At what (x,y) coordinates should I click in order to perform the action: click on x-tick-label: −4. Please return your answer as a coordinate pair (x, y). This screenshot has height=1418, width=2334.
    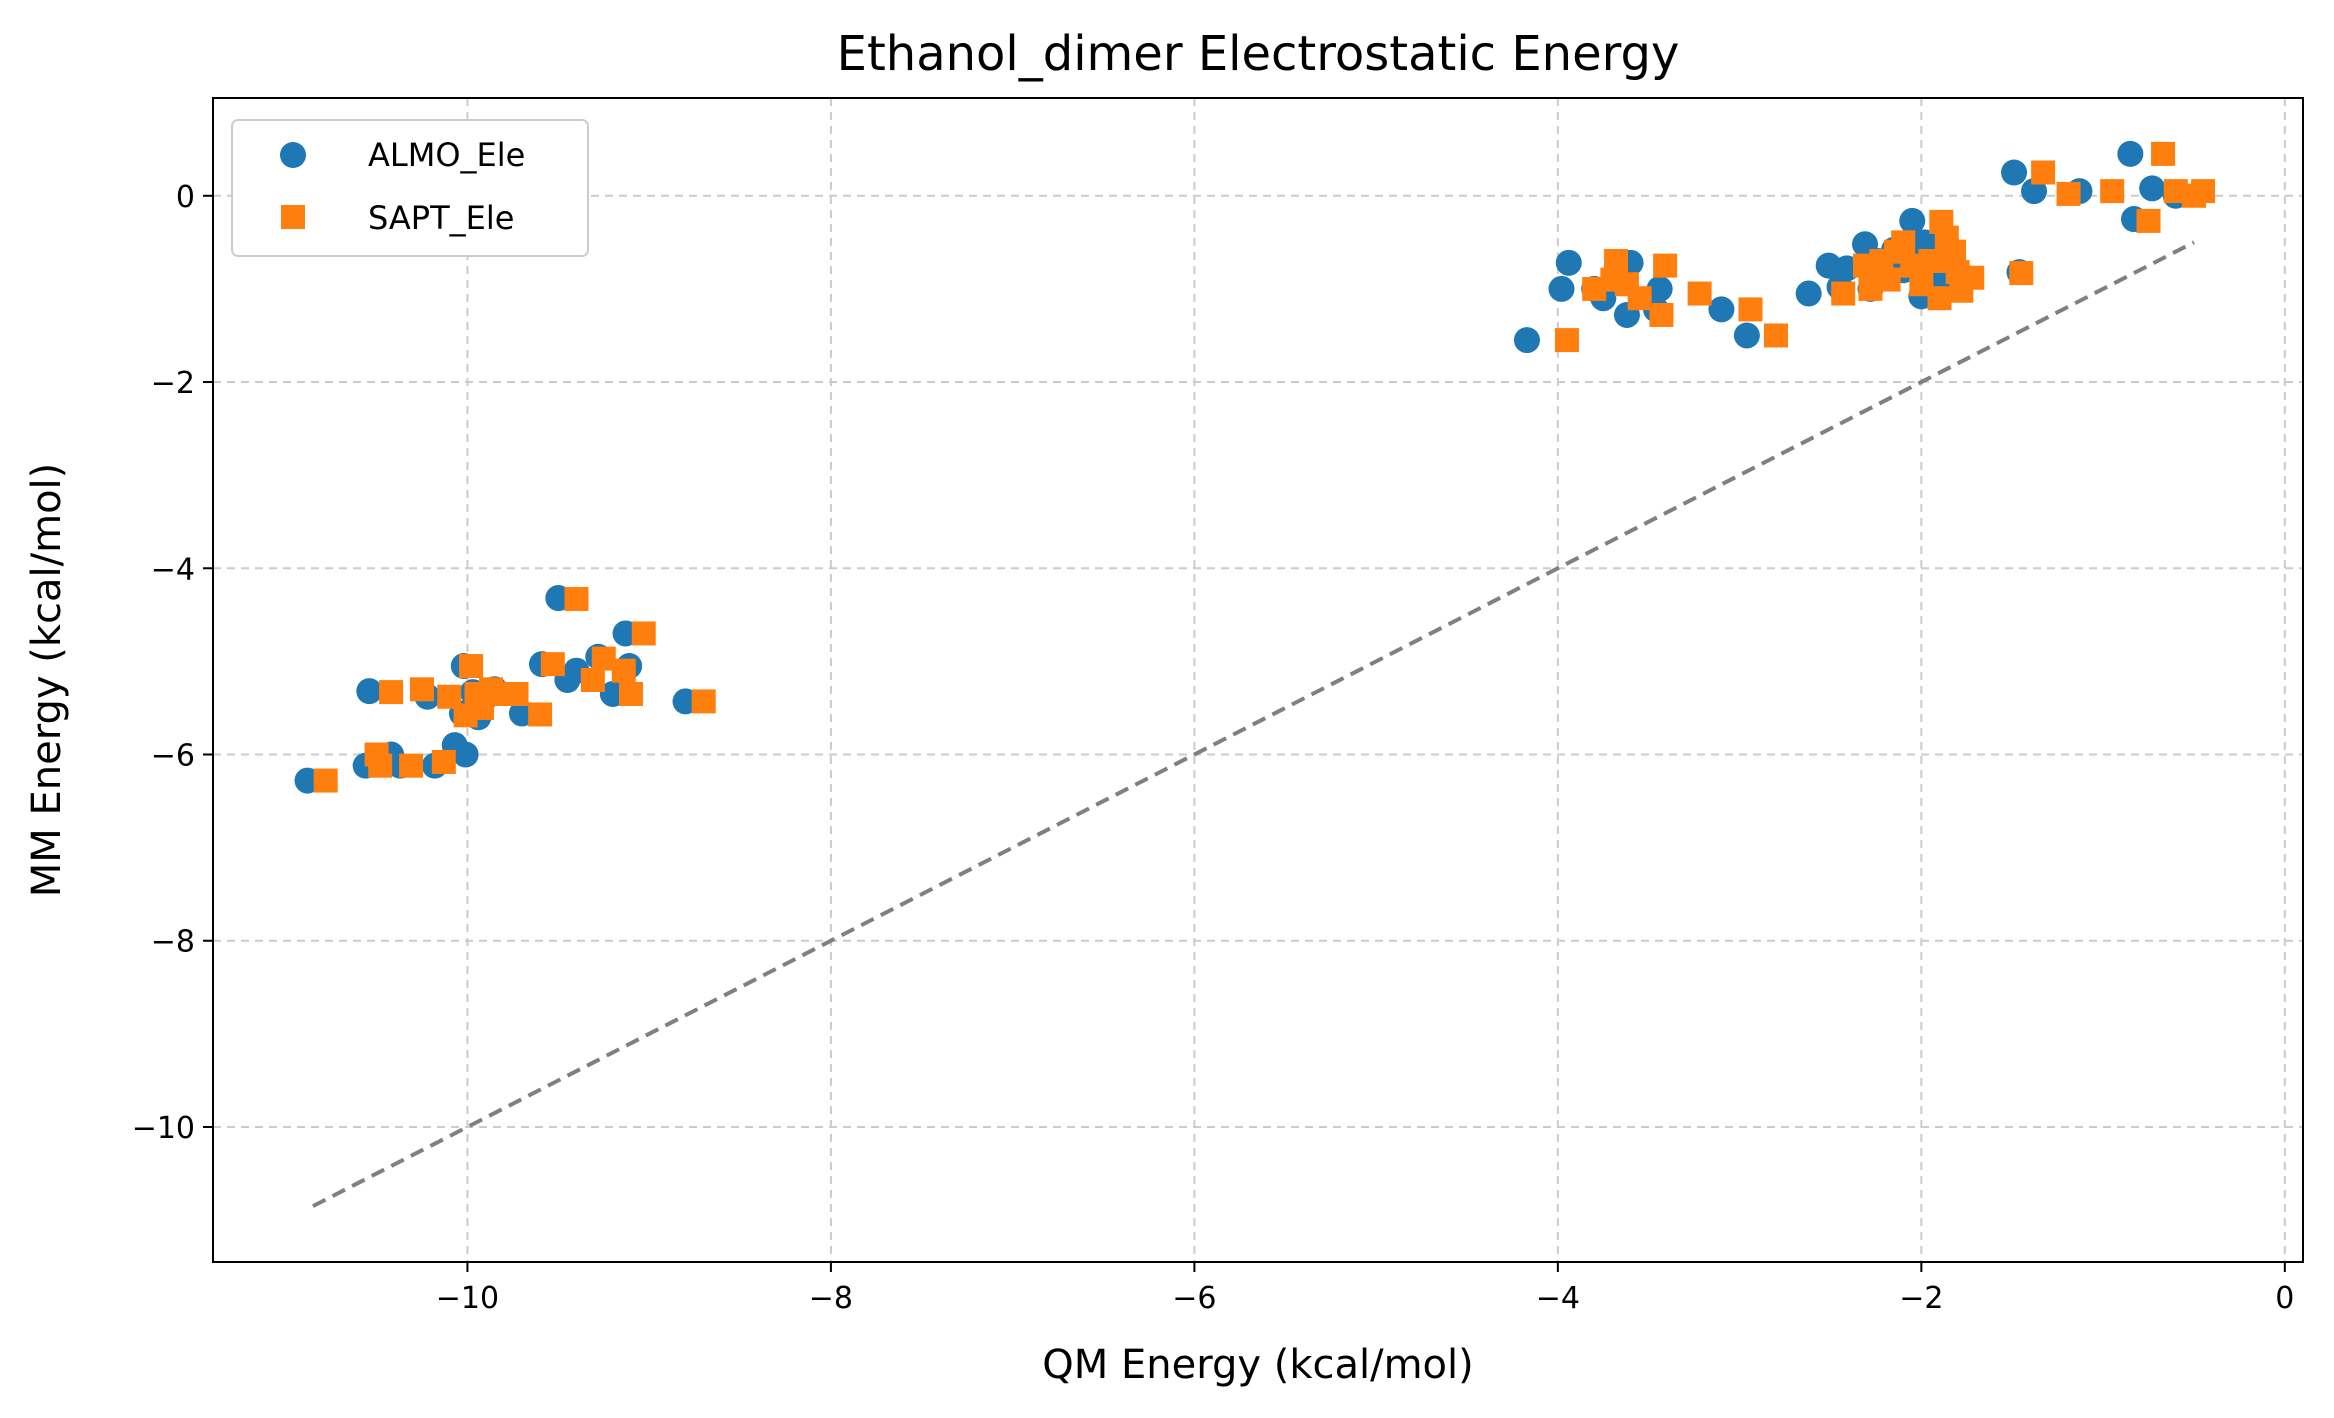
    Looking at the image, I should click on (1558, 1298).